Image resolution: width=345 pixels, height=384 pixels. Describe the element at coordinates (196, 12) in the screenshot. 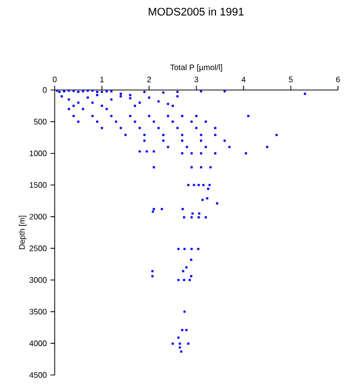

I see `chart-title: MODS2005 in 1991` at that location.